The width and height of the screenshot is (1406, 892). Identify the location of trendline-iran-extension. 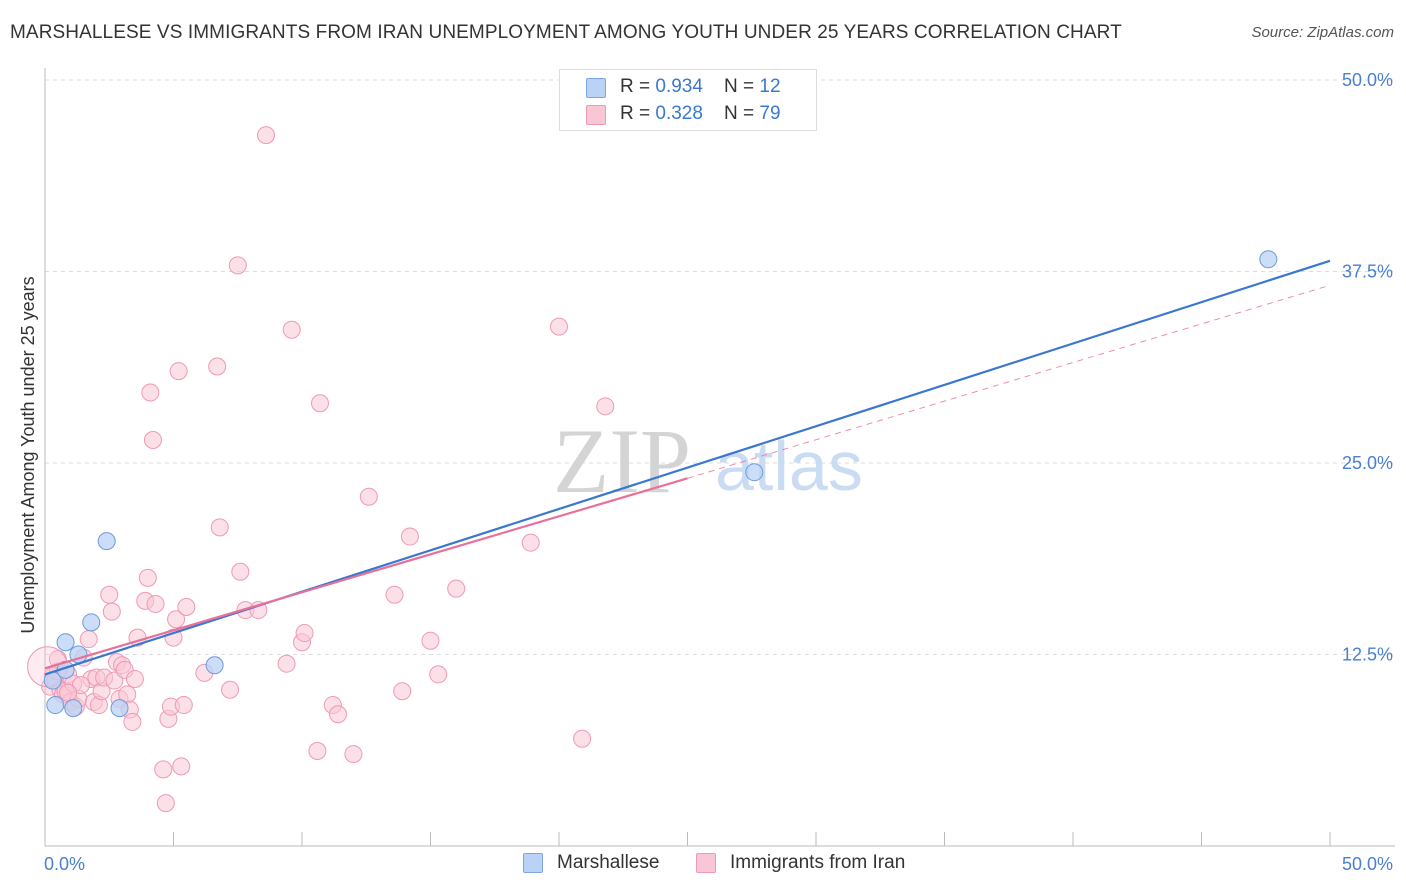
(1009, 381).